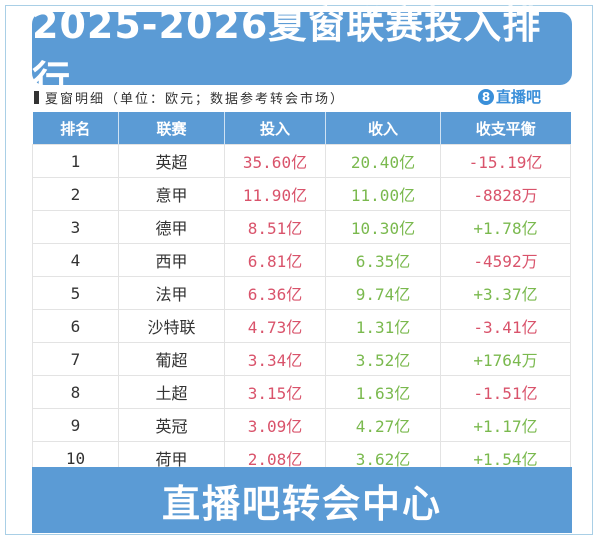  What do you see at coordinates (275, 161) in the screenshot?
I see `spend-cell: 35.60亿` at bounding box center [275, 161].